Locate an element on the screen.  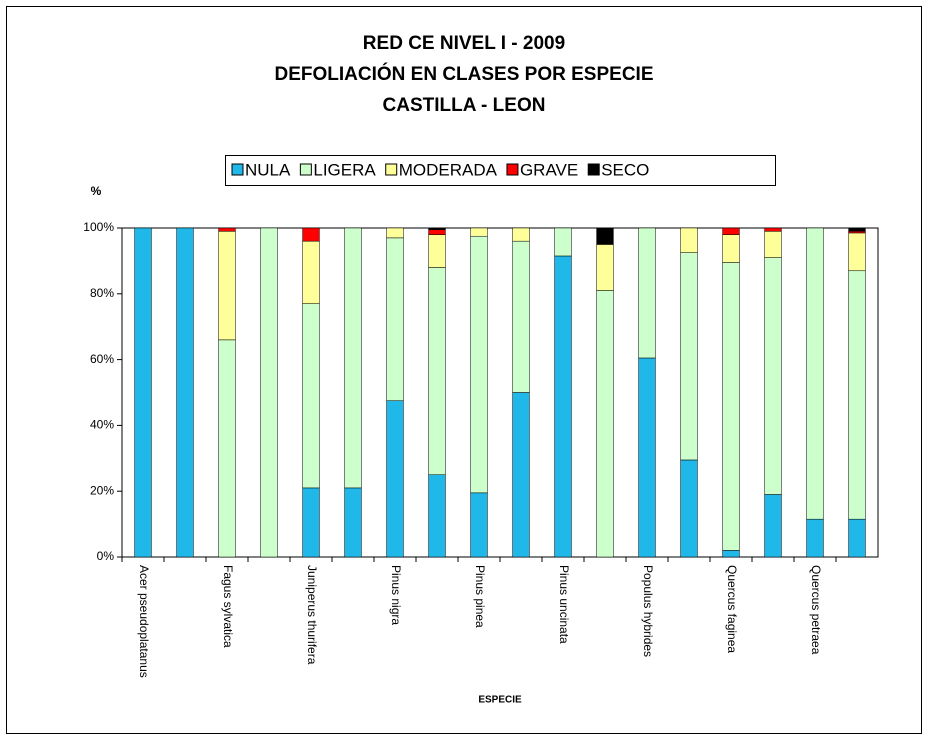
y-axis-title: % is located at coordinates (96, 191).